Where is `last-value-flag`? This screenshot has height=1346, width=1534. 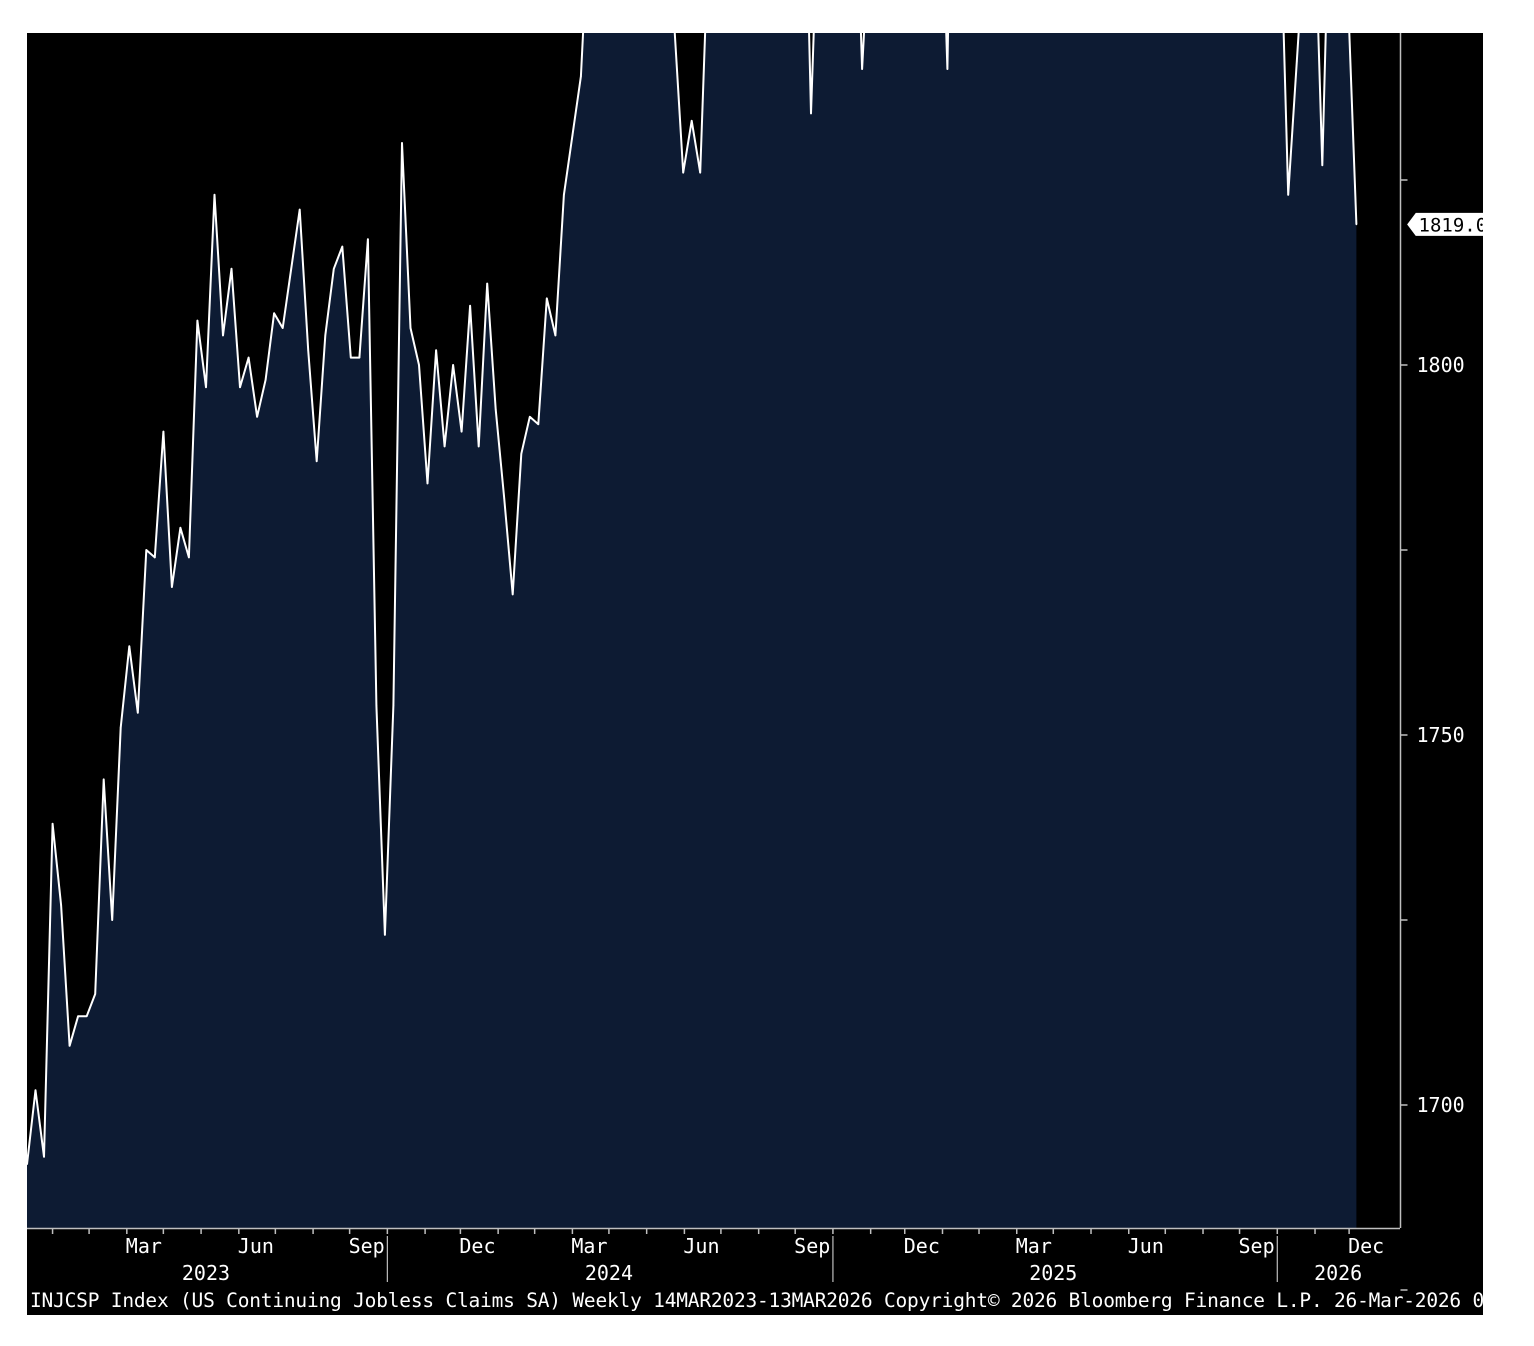
last-value-flag is located at coordinates (1444, 224).